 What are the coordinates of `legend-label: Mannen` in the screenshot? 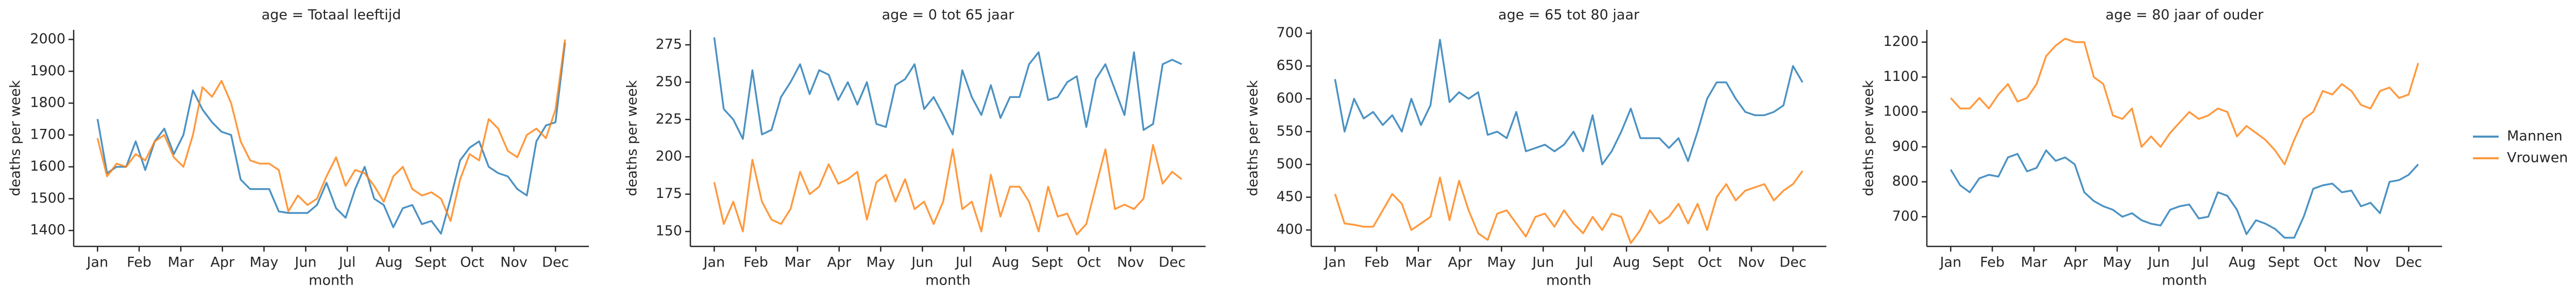 It's located at (2535, 136).